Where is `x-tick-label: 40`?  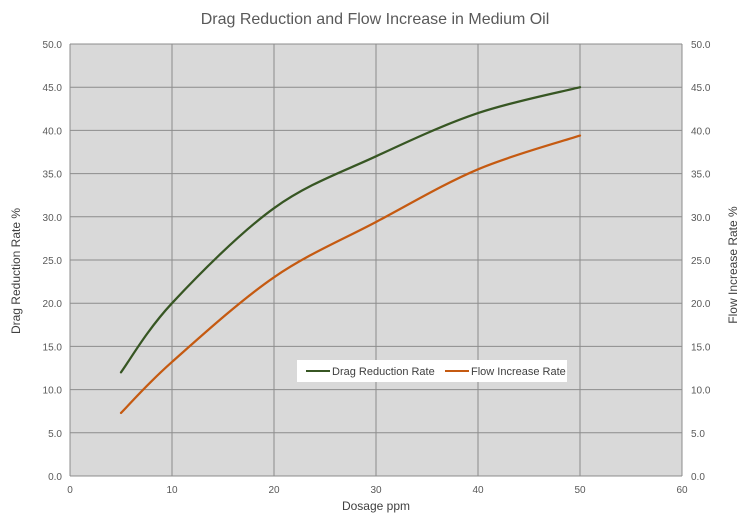 x-tick-label: 40 is located at coordinates (478, 490).